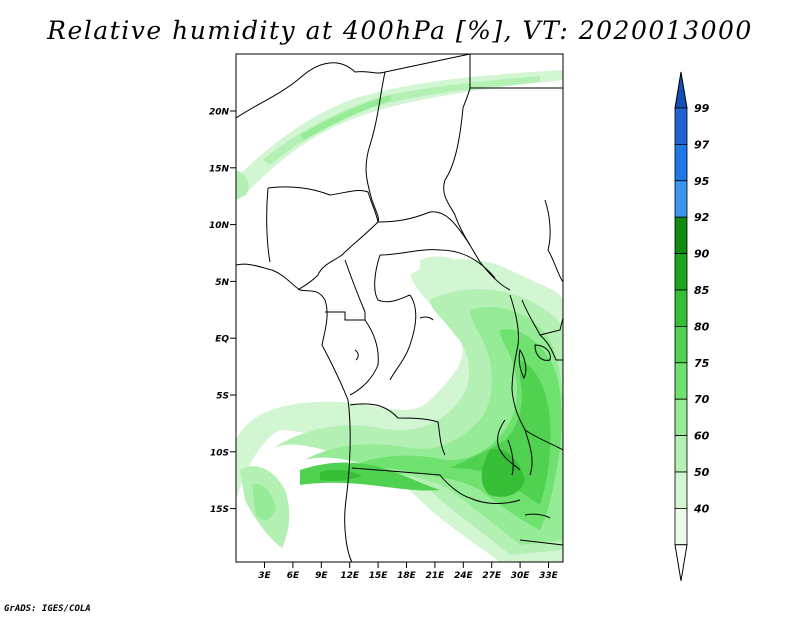 This screenshot has width=800, height=618. I want to click on colorbar: 99 97 95 92 90 85 80 75 70 60 50 40, so click(692, 326).